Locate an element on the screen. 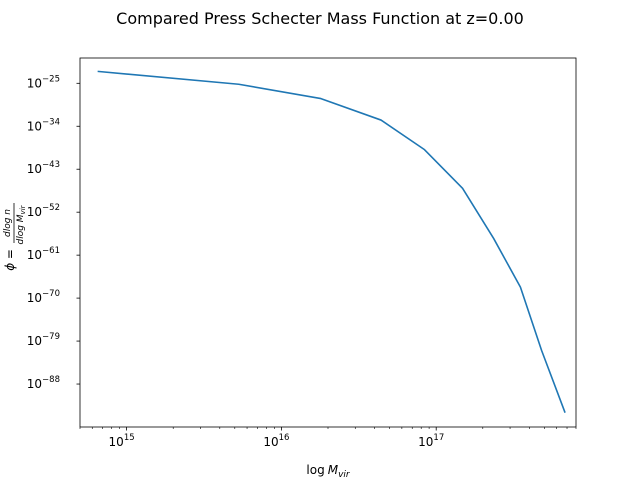 Image resolution: width=640 pixels, height=480 pixels. y-tick-label: 10−34 is located at coordinates (43, 125).